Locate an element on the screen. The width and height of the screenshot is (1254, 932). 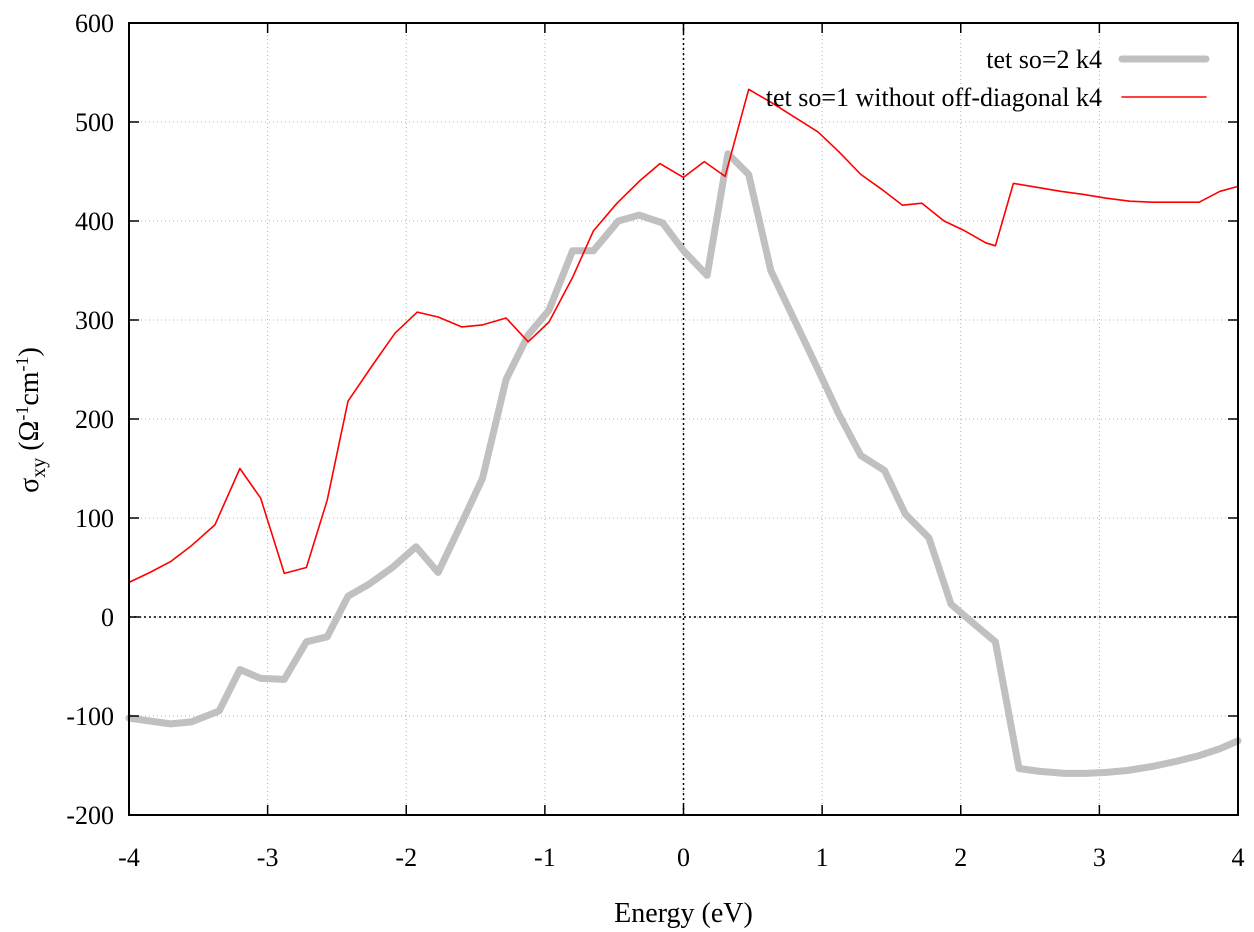
x-tick-label: 0 is located at coordinates (683, 857).